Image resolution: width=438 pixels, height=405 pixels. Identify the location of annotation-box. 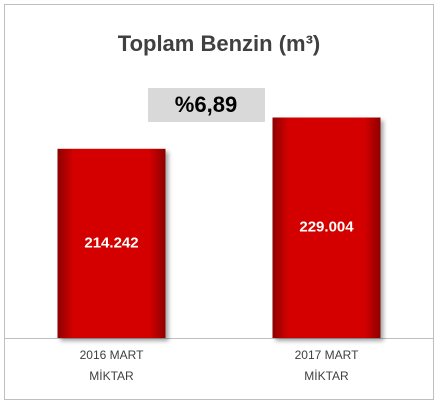
(206, 105).